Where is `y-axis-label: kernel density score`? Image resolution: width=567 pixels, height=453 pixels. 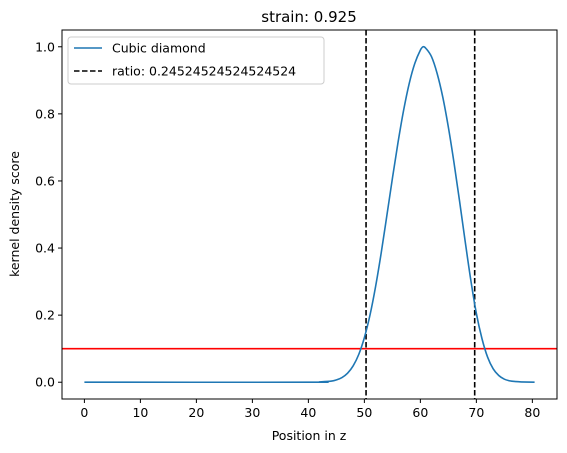
y-axis-label: kernel density score is located at coordinates (14, 214).